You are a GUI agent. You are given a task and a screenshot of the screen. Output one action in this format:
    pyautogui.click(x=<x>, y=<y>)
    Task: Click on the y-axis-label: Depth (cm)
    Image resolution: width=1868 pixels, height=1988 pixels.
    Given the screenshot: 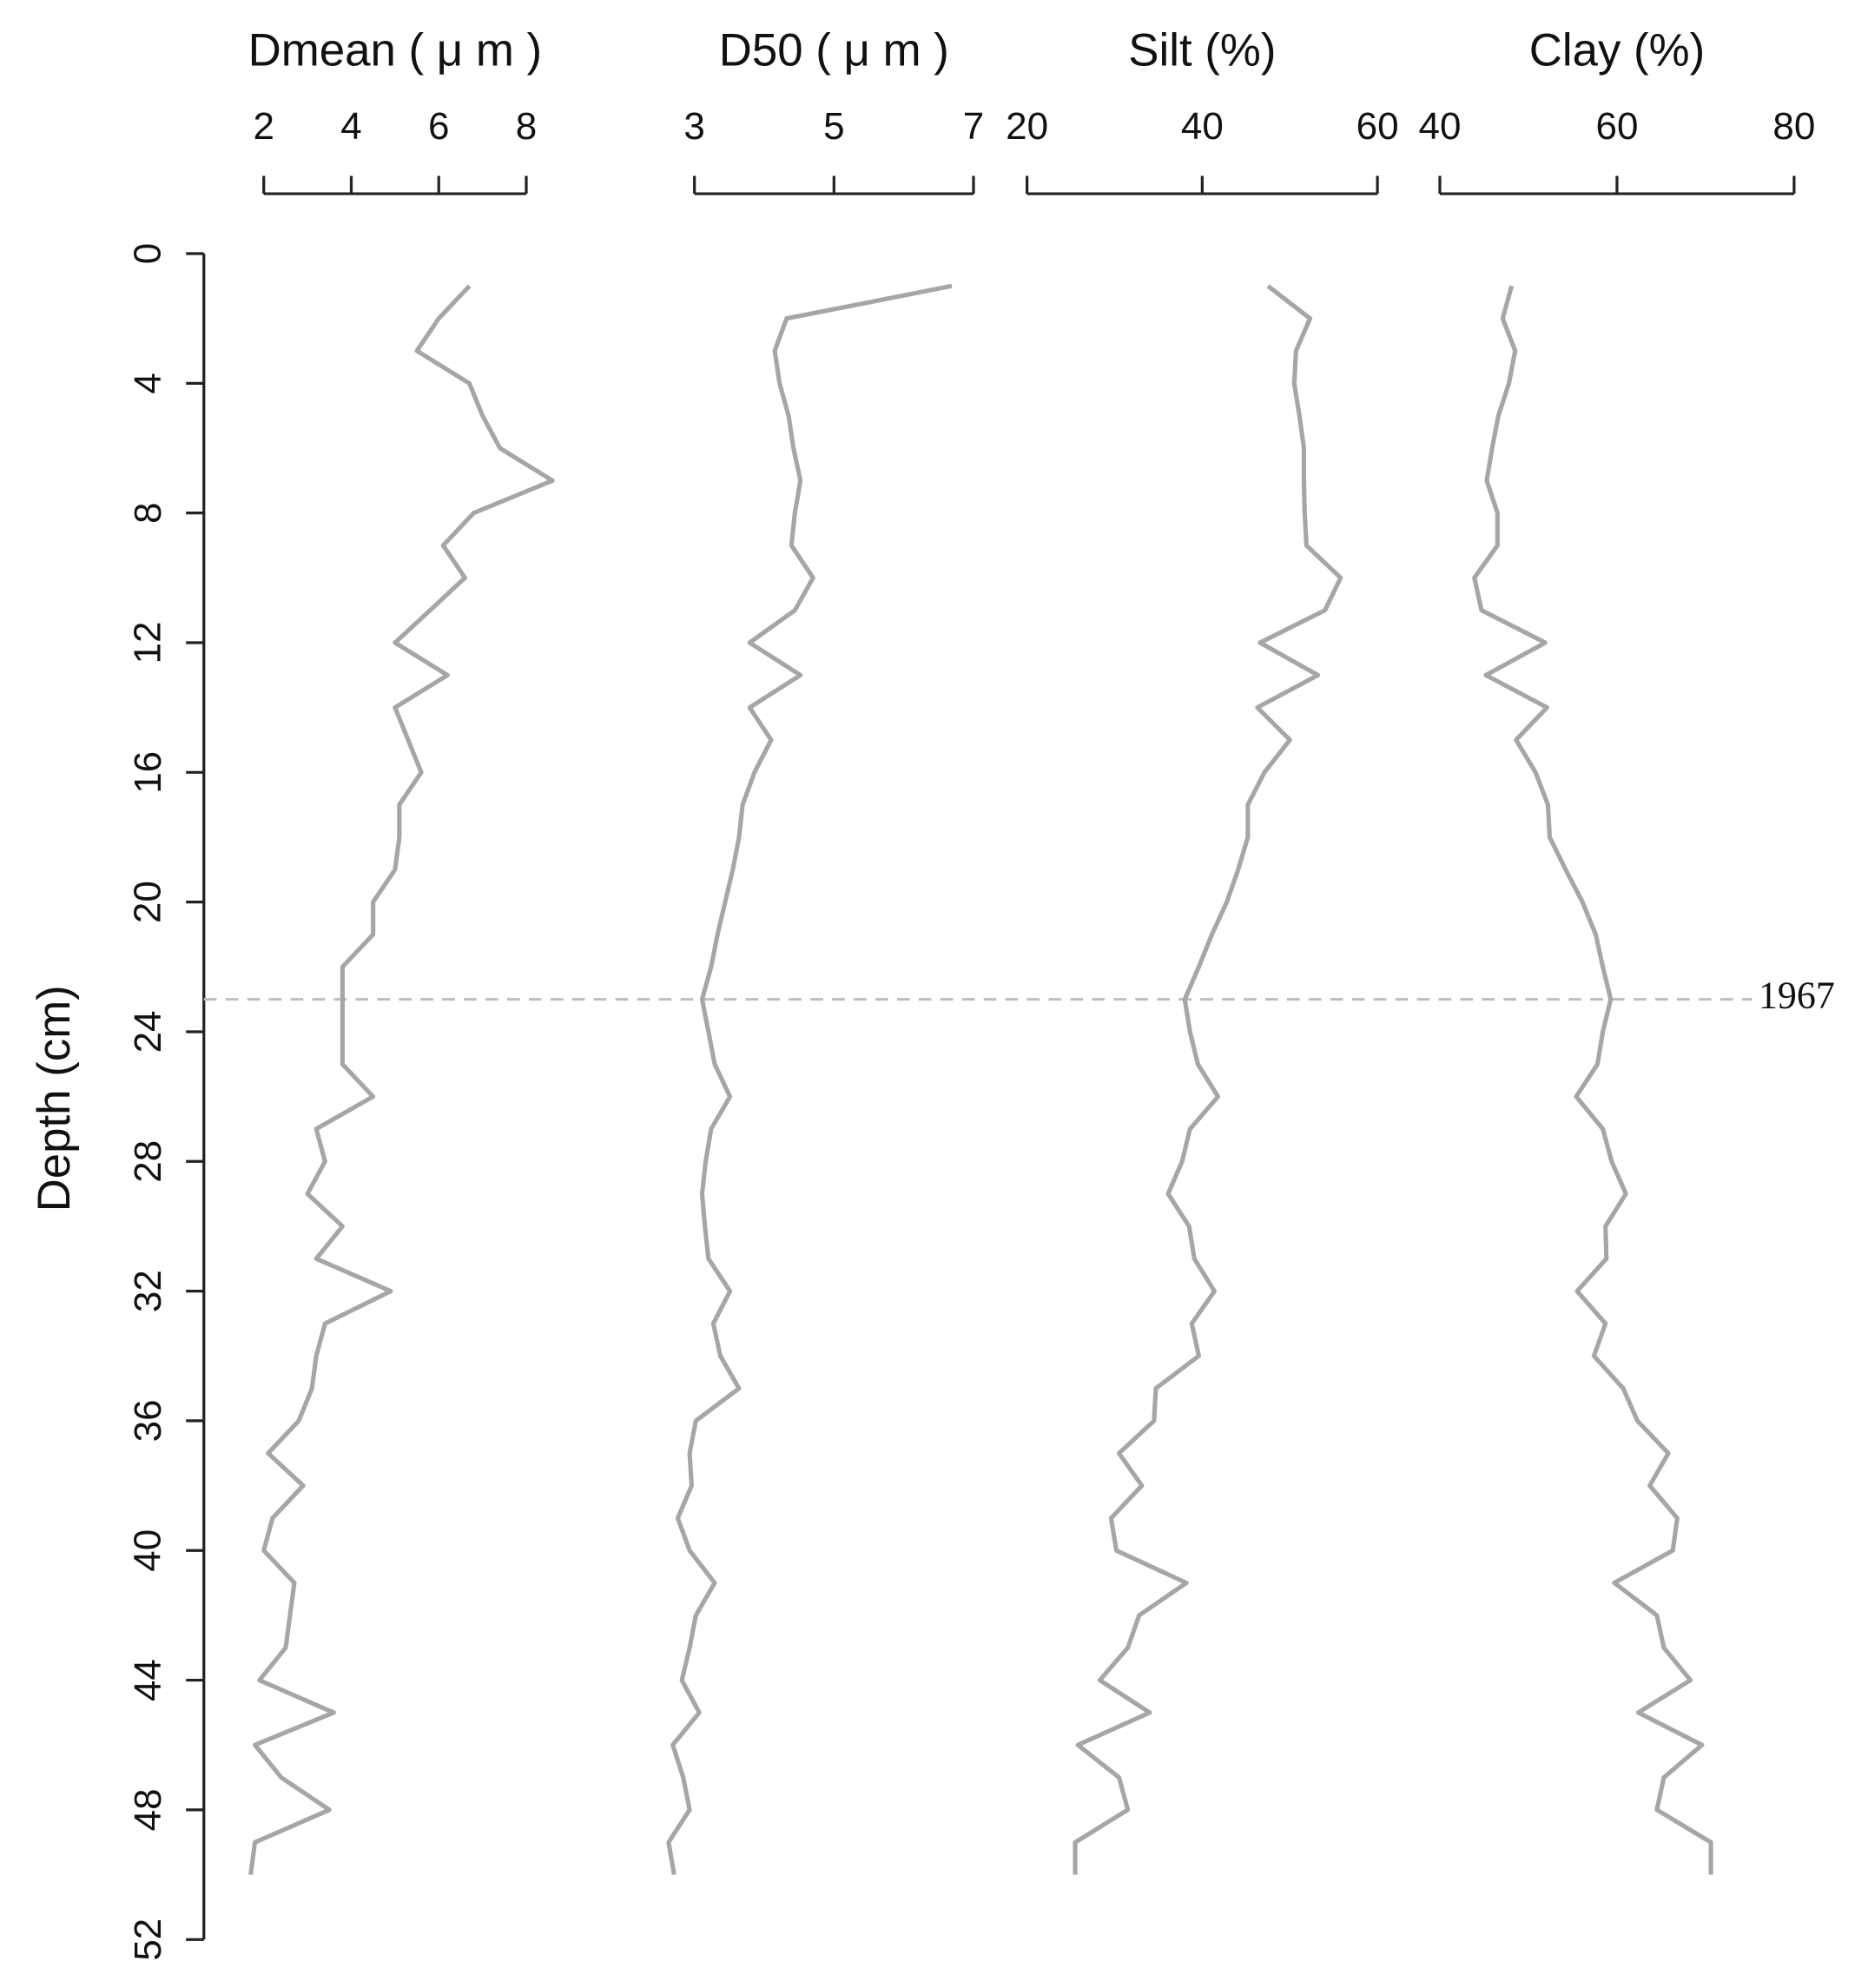 What is the action you would take?
    pyautogui.click(x=54, y=1098)
    